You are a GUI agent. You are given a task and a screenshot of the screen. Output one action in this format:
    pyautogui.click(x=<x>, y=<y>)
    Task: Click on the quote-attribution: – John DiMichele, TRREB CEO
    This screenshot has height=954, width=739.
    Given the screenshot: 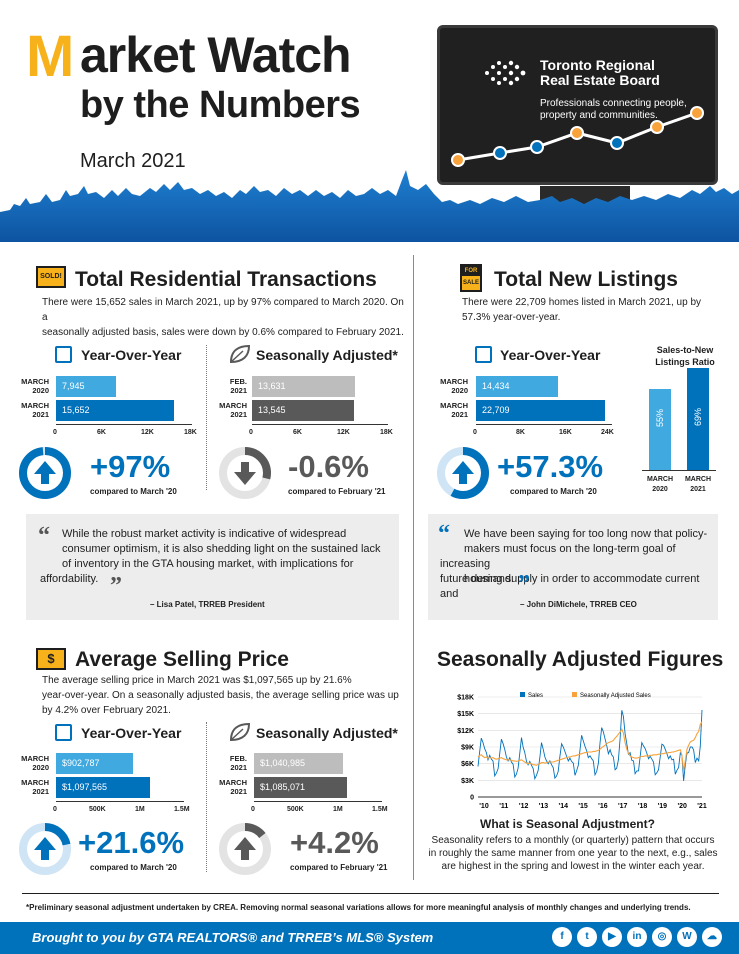 What is the action you would take?
    pyautogui.click(x=578, y=604)
    